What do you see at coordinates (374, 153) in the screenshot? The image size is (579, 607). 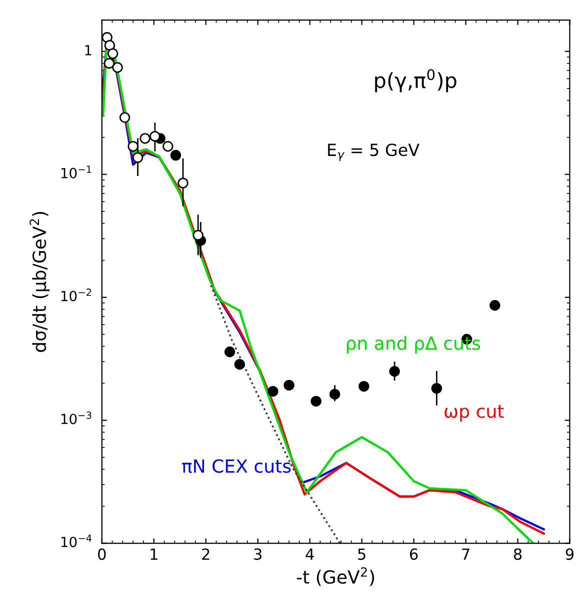 I see `annotation: E$_{γ}$ = 5 GeV` at bounding box center [374, 153].